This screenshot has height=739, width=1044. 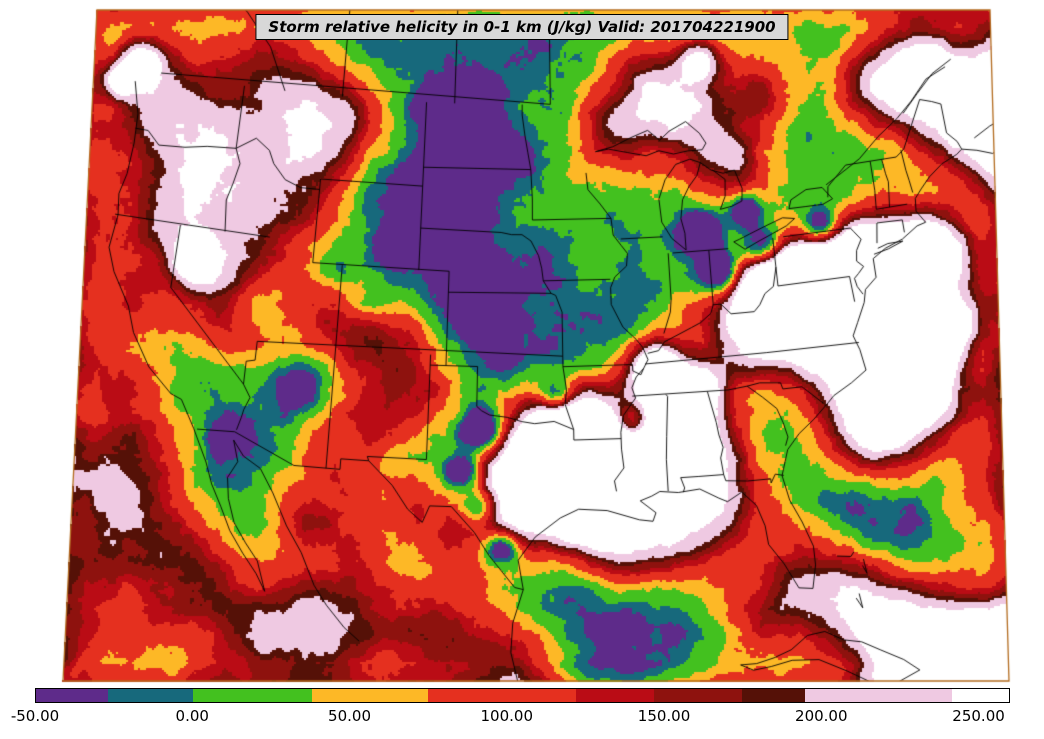 I want to click on colorbar-segment-dark-maroon, so click(x=773, y=695).